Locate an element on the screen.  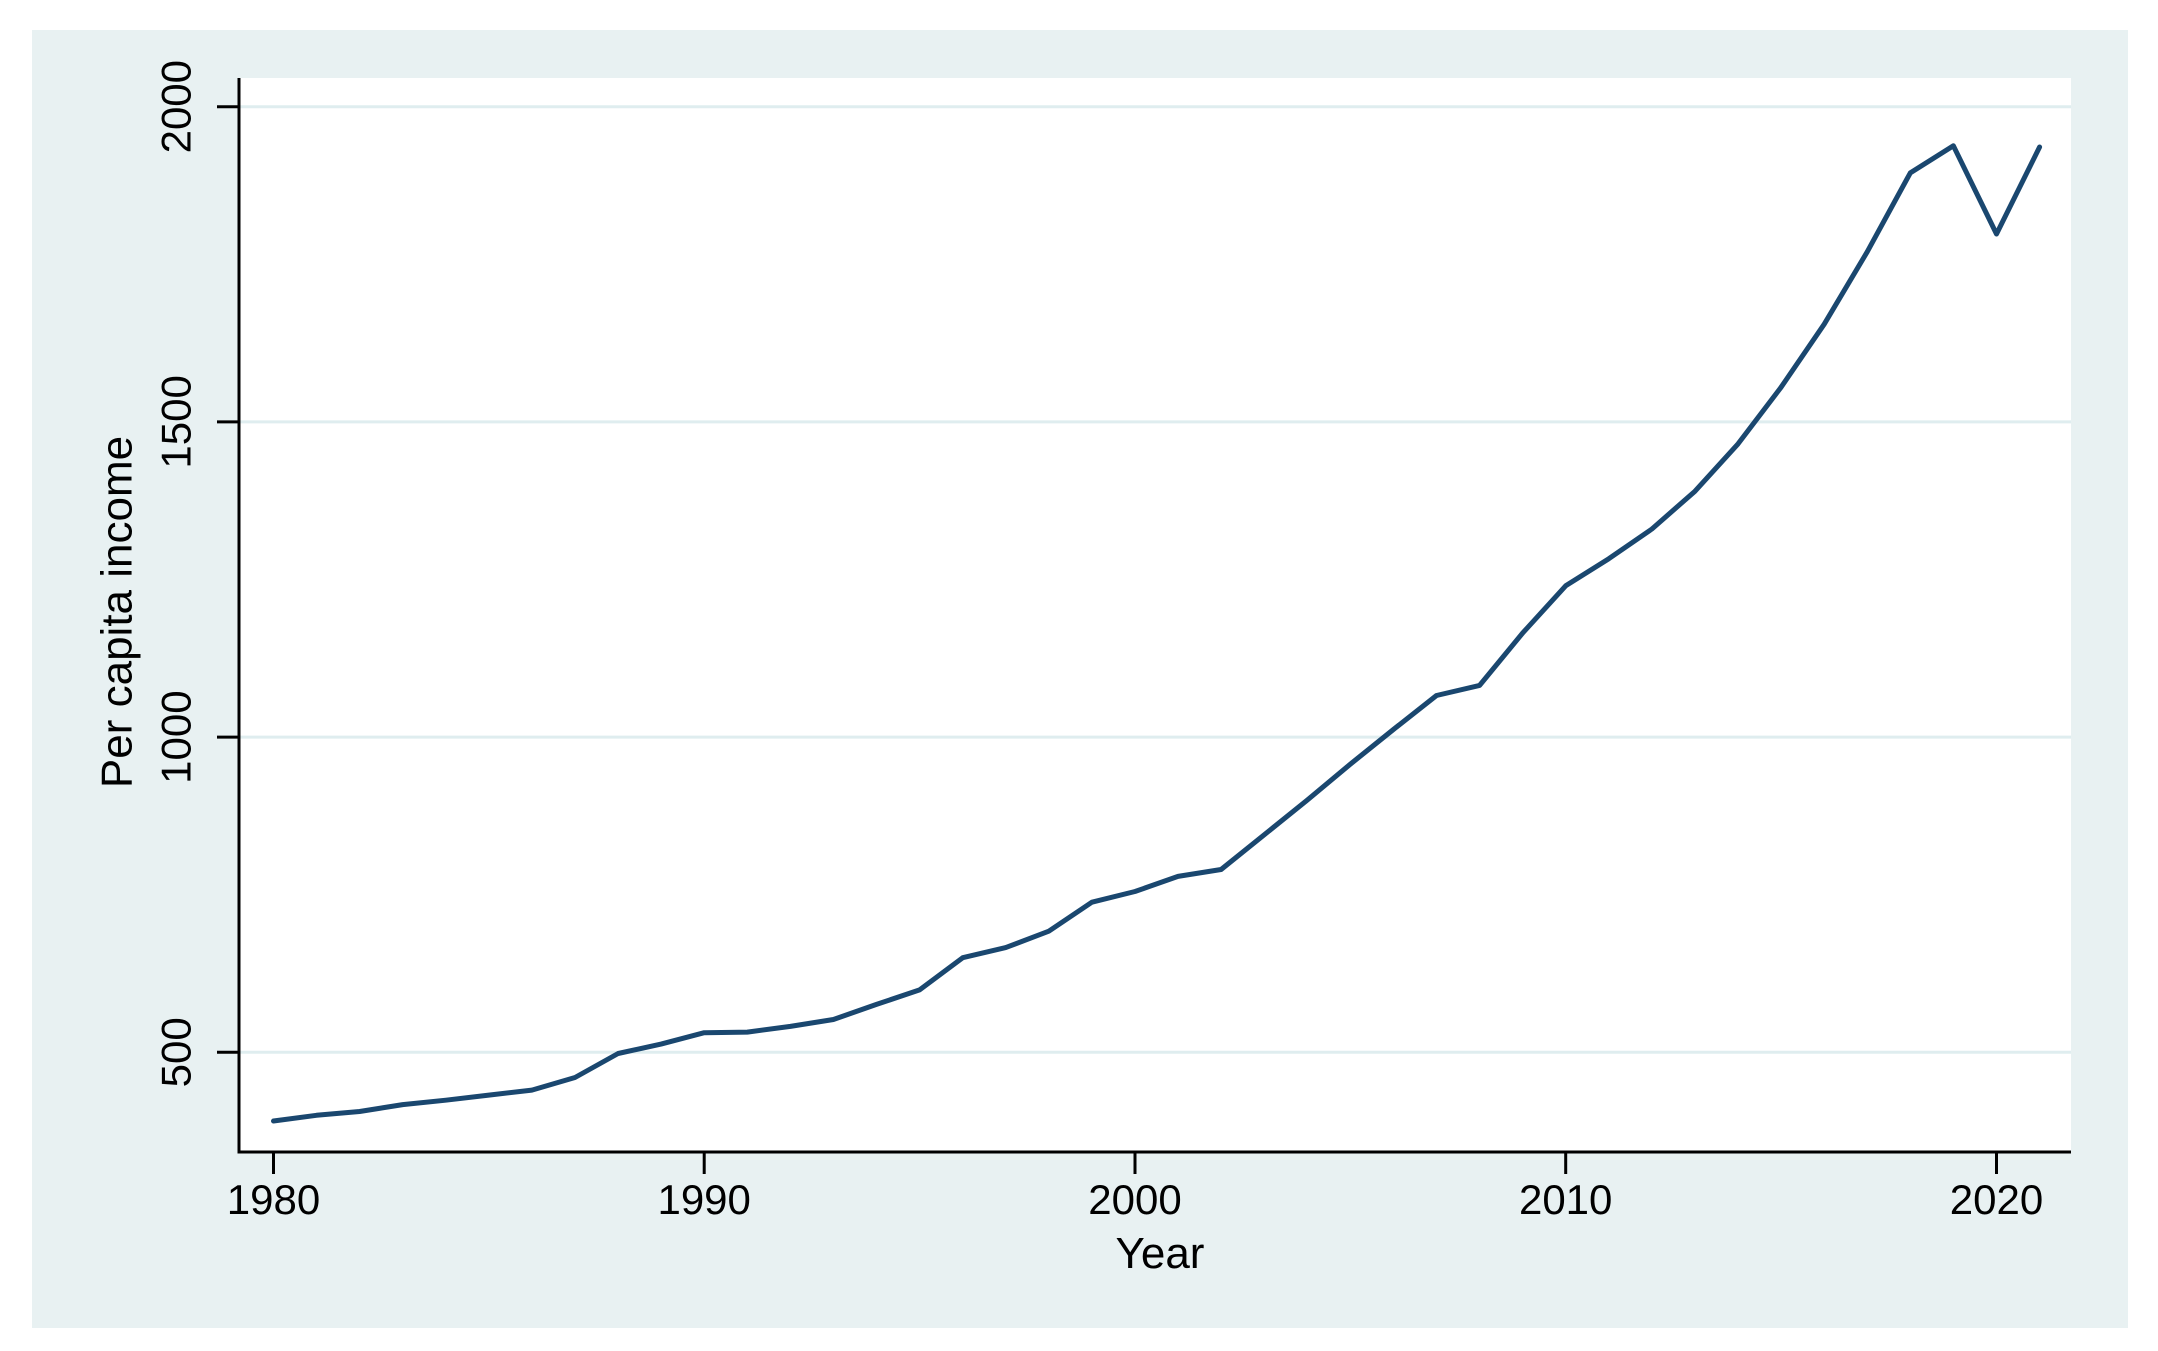
x-tick-label: 2000 is located at coordinates (1134, 1199).